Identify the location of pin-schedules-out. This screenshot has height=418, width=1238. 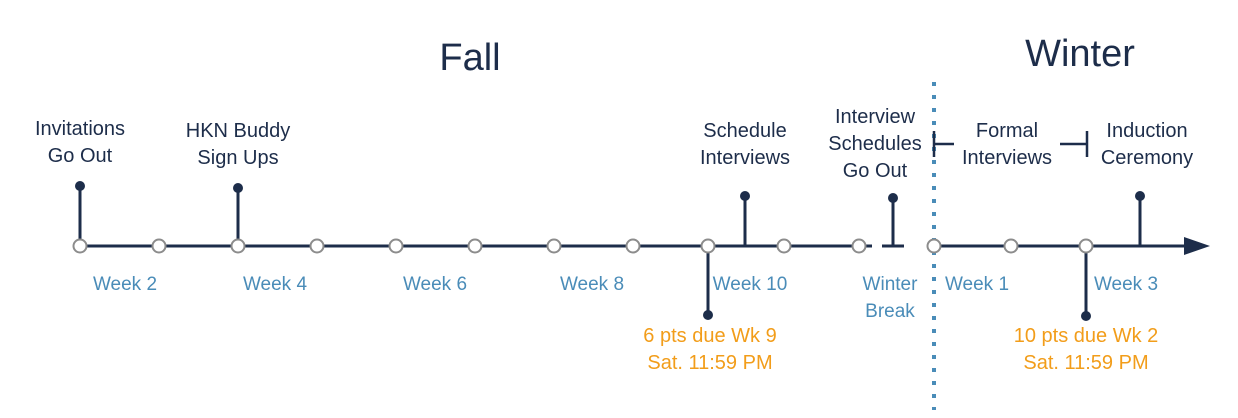
(893, 219).